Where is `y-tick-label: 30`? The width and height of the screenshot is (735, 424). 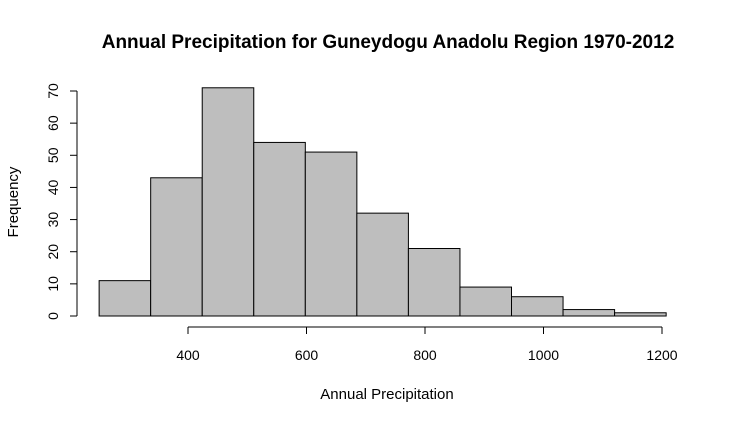 y-tick-label: 30 is located at coordinates (53, 220).